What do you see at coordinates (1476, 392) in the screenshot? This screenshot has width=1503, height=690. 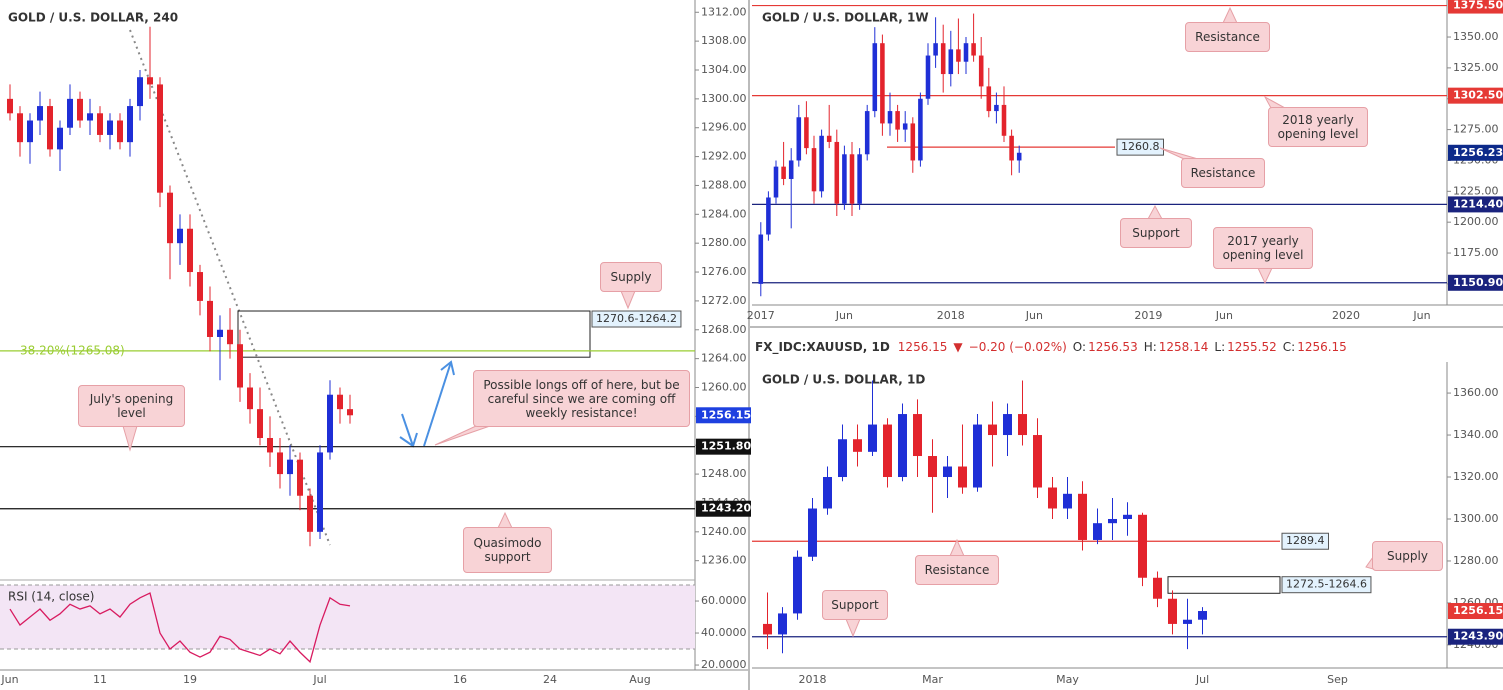 I see `y-tick-label: 1360.00` at bounding box center [1476, 392].